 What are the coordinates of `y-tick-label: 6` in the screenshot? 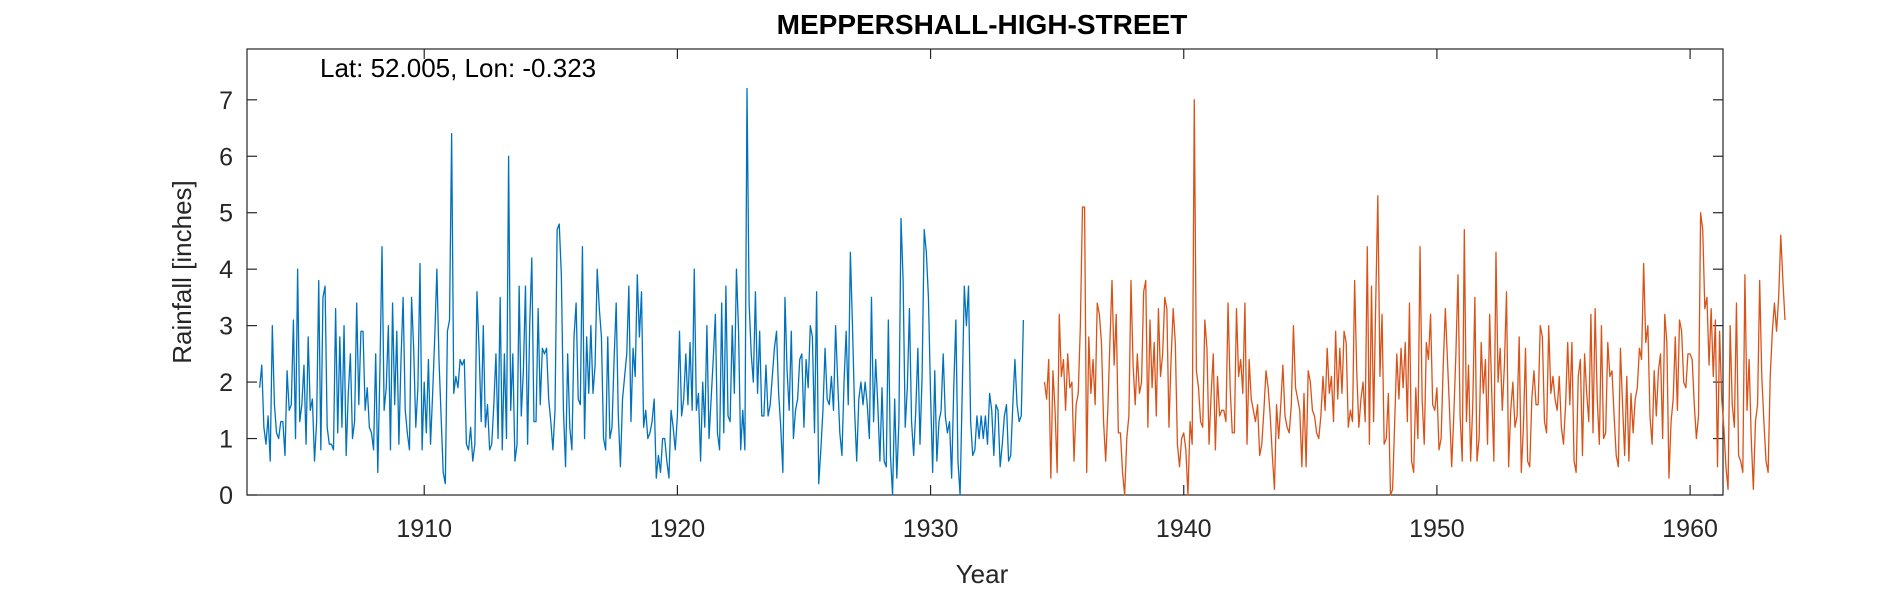 It's located at (226, 157).